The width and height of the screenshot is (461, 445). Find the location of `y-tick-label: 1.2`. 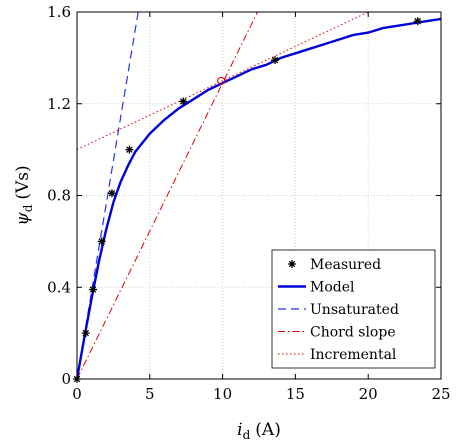

y-tick-label: 1.2 is located at coordinates (59, 104).